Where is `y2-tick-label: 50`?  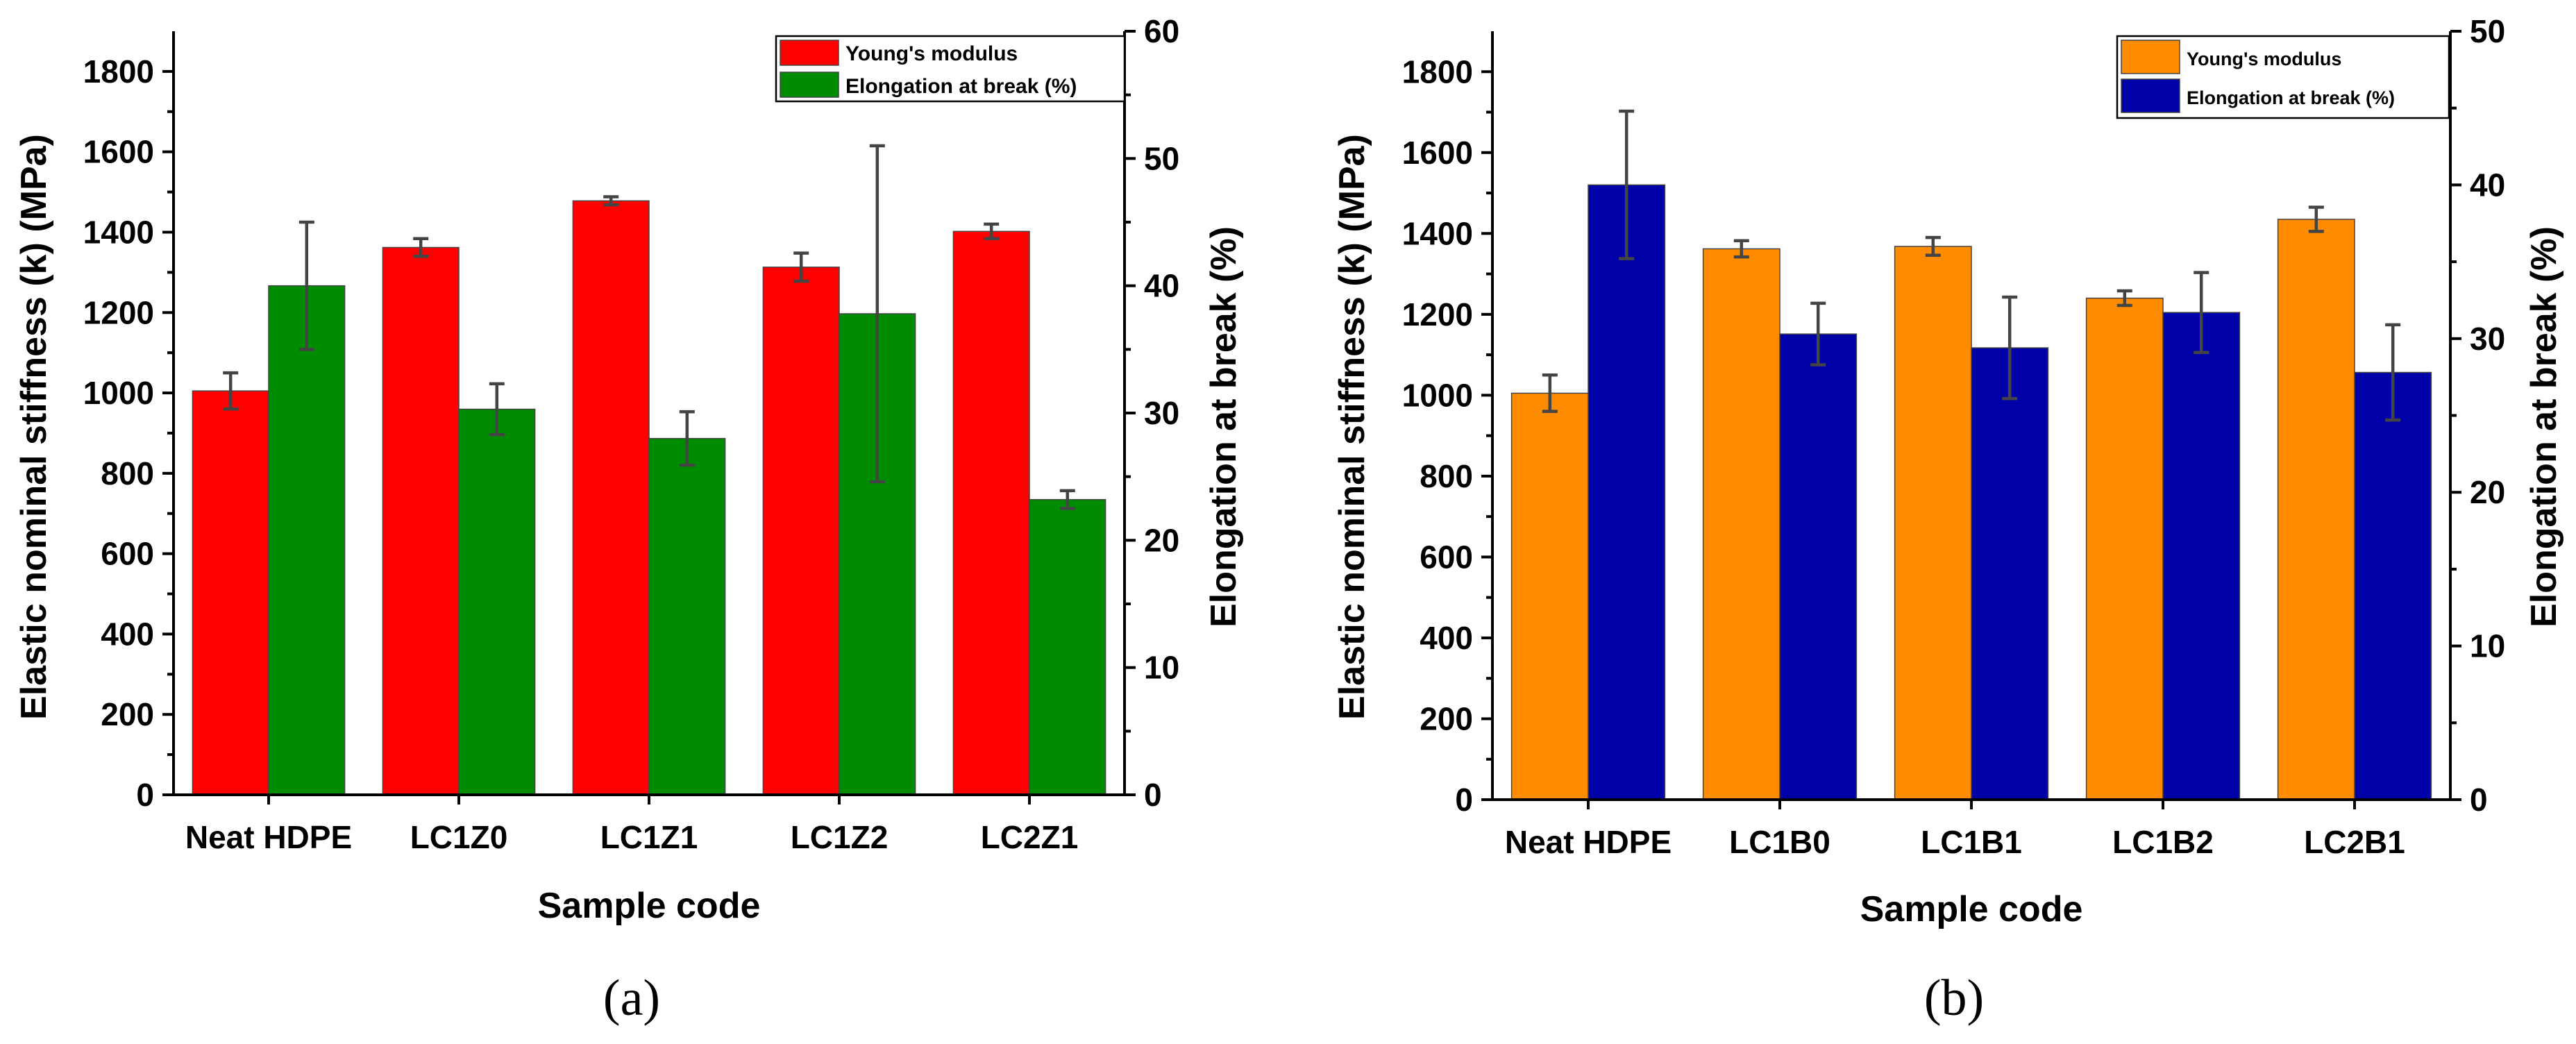
y2-tick-label: 50 is located at coordinates (2487, 31).